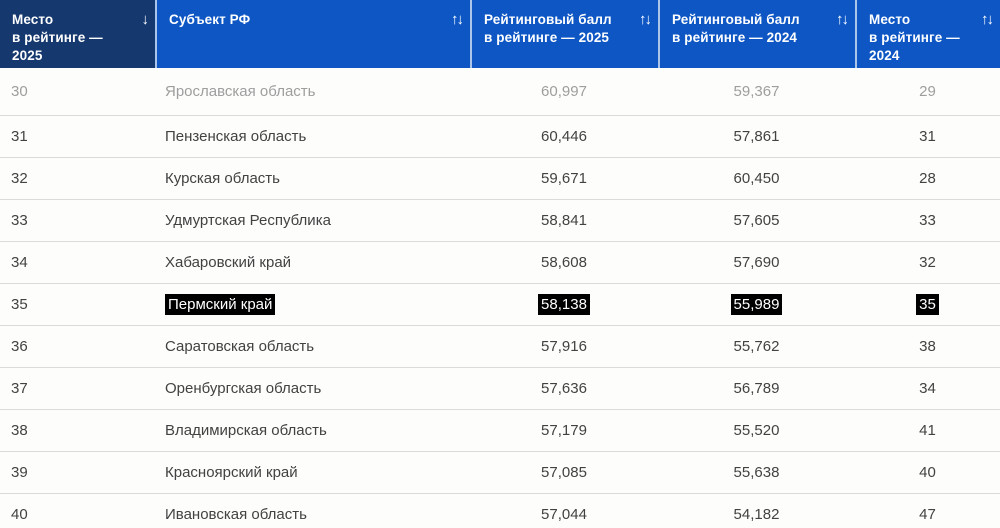  I want to click on table-row: 36 Саратовская область 57,916 55,762 38, so click(500, 347).